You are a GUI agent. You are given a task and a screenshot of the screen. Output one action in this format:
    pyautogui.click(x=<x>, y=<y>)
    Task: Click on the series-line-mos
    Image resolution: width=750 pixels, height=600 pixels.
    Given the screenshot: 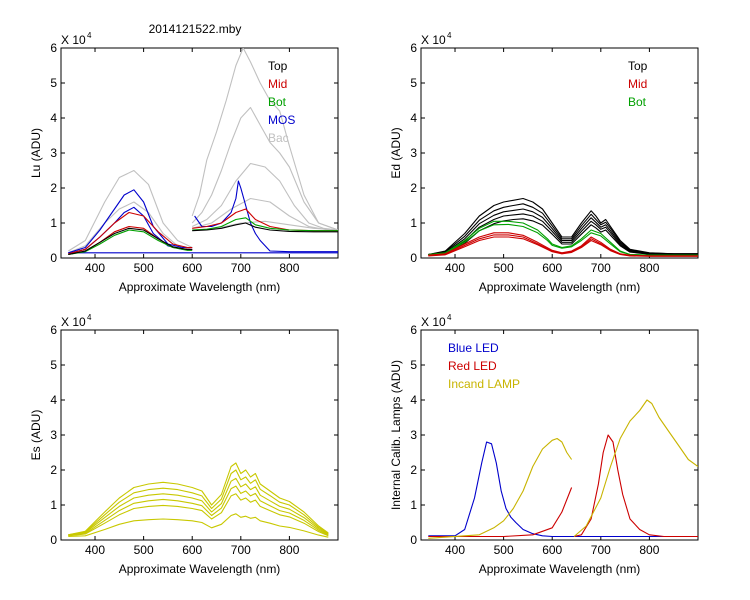 What is the action you would take?
    pyautogui.click(x=130, y=221)
    